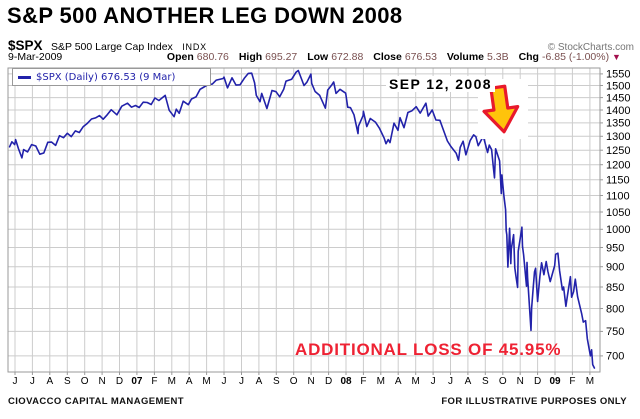  What do you see at coordinates (615, 248) in the screenshot?
I see `svg-text: 950` at bounding box center [615, 248].